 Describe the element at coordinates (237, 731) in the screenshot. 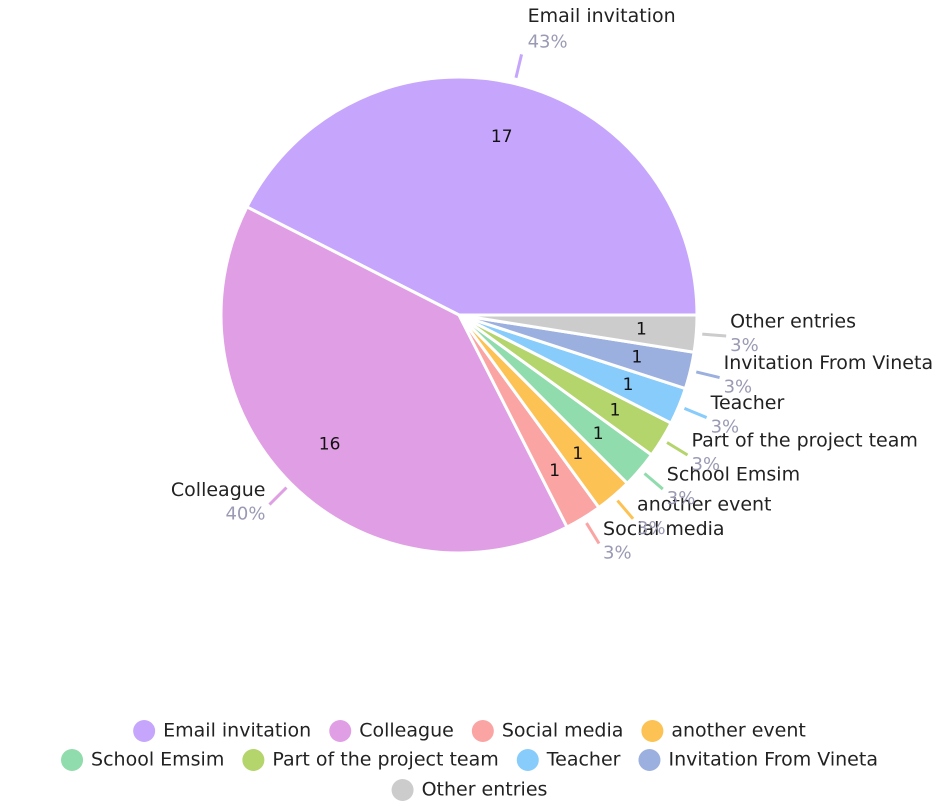

I see `legend-label: Email invitation` at that location.